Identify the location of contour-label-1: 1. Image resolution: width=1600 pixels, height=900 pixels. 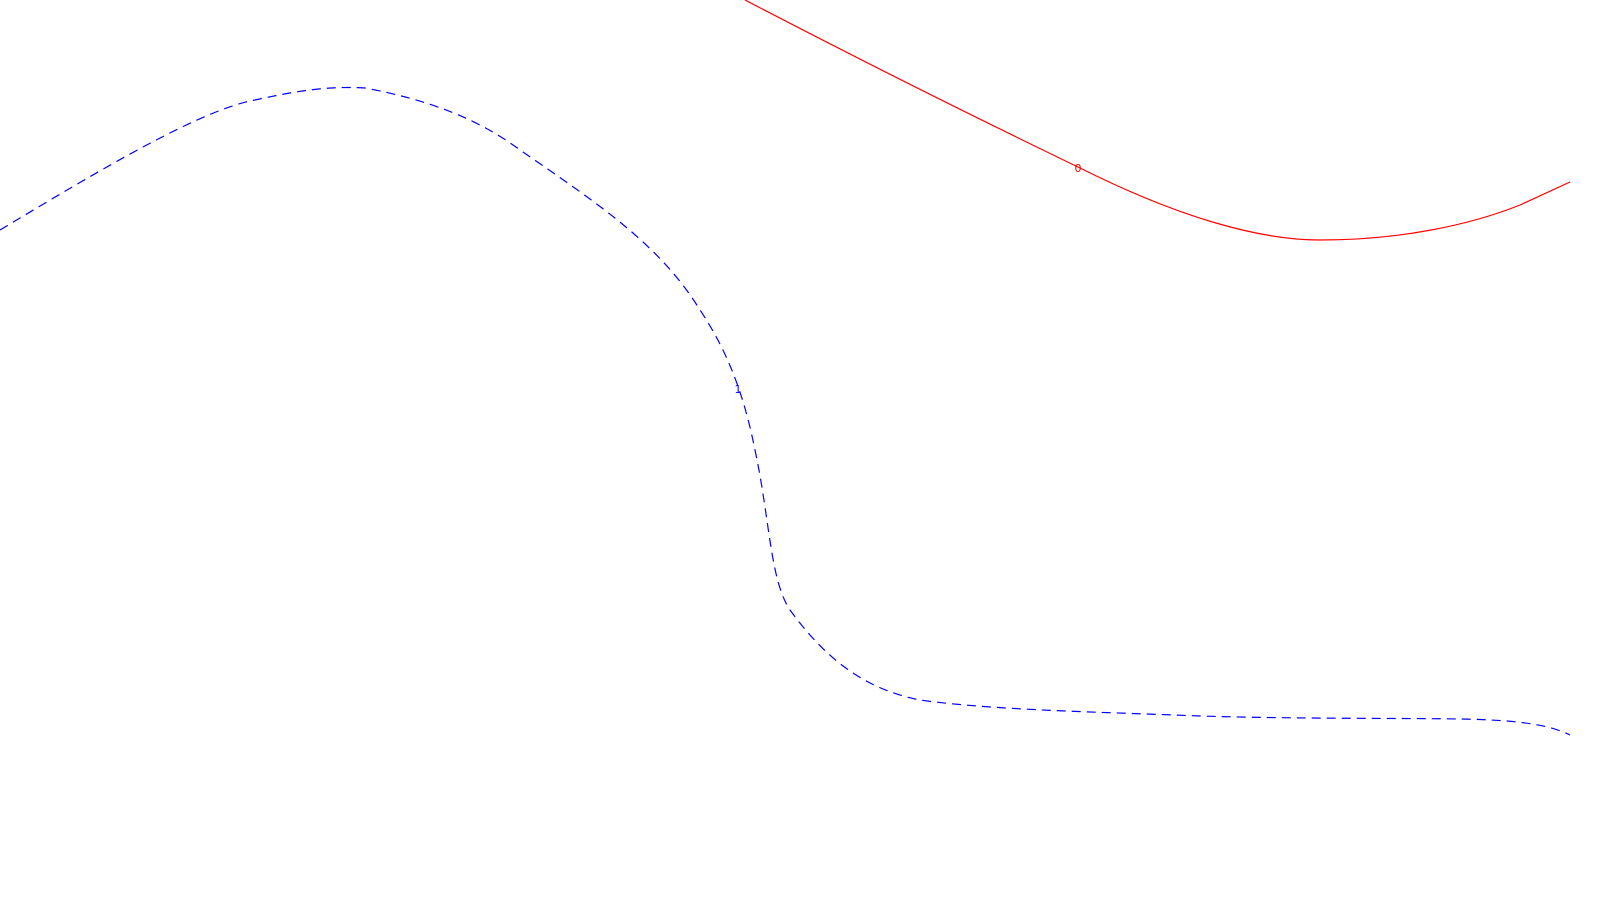
(738, 389).